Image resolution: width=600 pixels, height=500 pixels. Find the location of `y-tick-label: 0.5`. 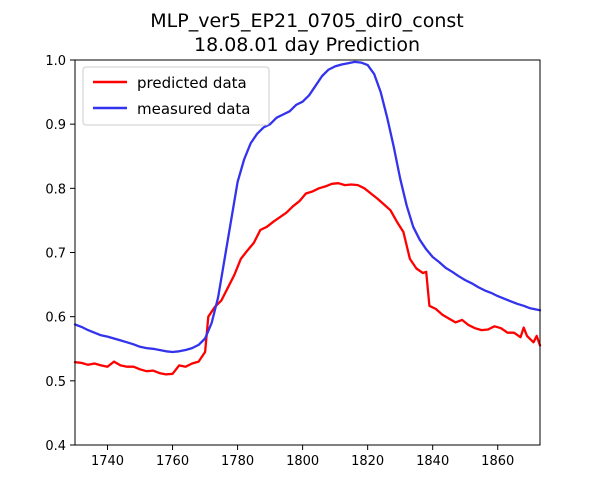

y-tick-label: 0.5 is located at coordinates (55, 382).